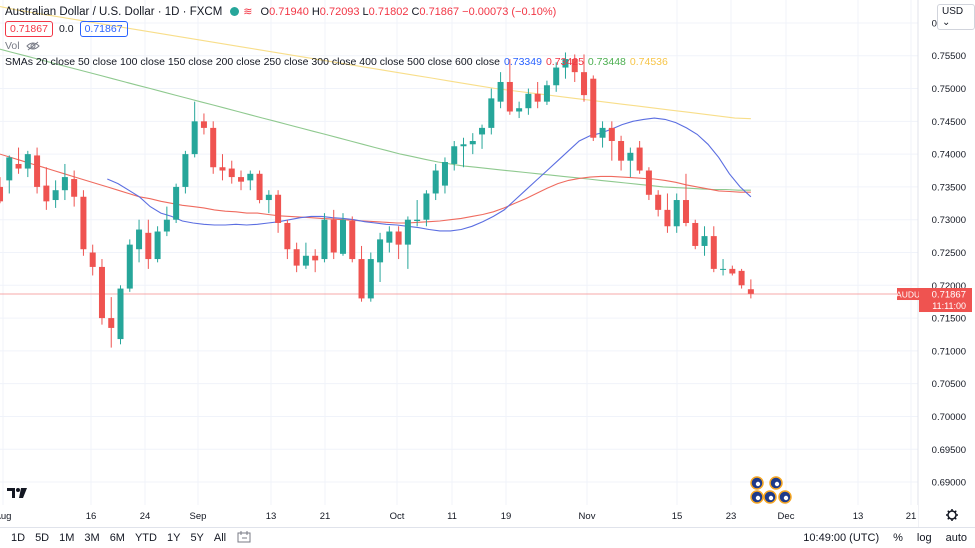 This screenshot has width=975, height=548. Describe the element at coordinates (117, 538) in the screenshot. I see `timeframe-6m: 6M` at that location.